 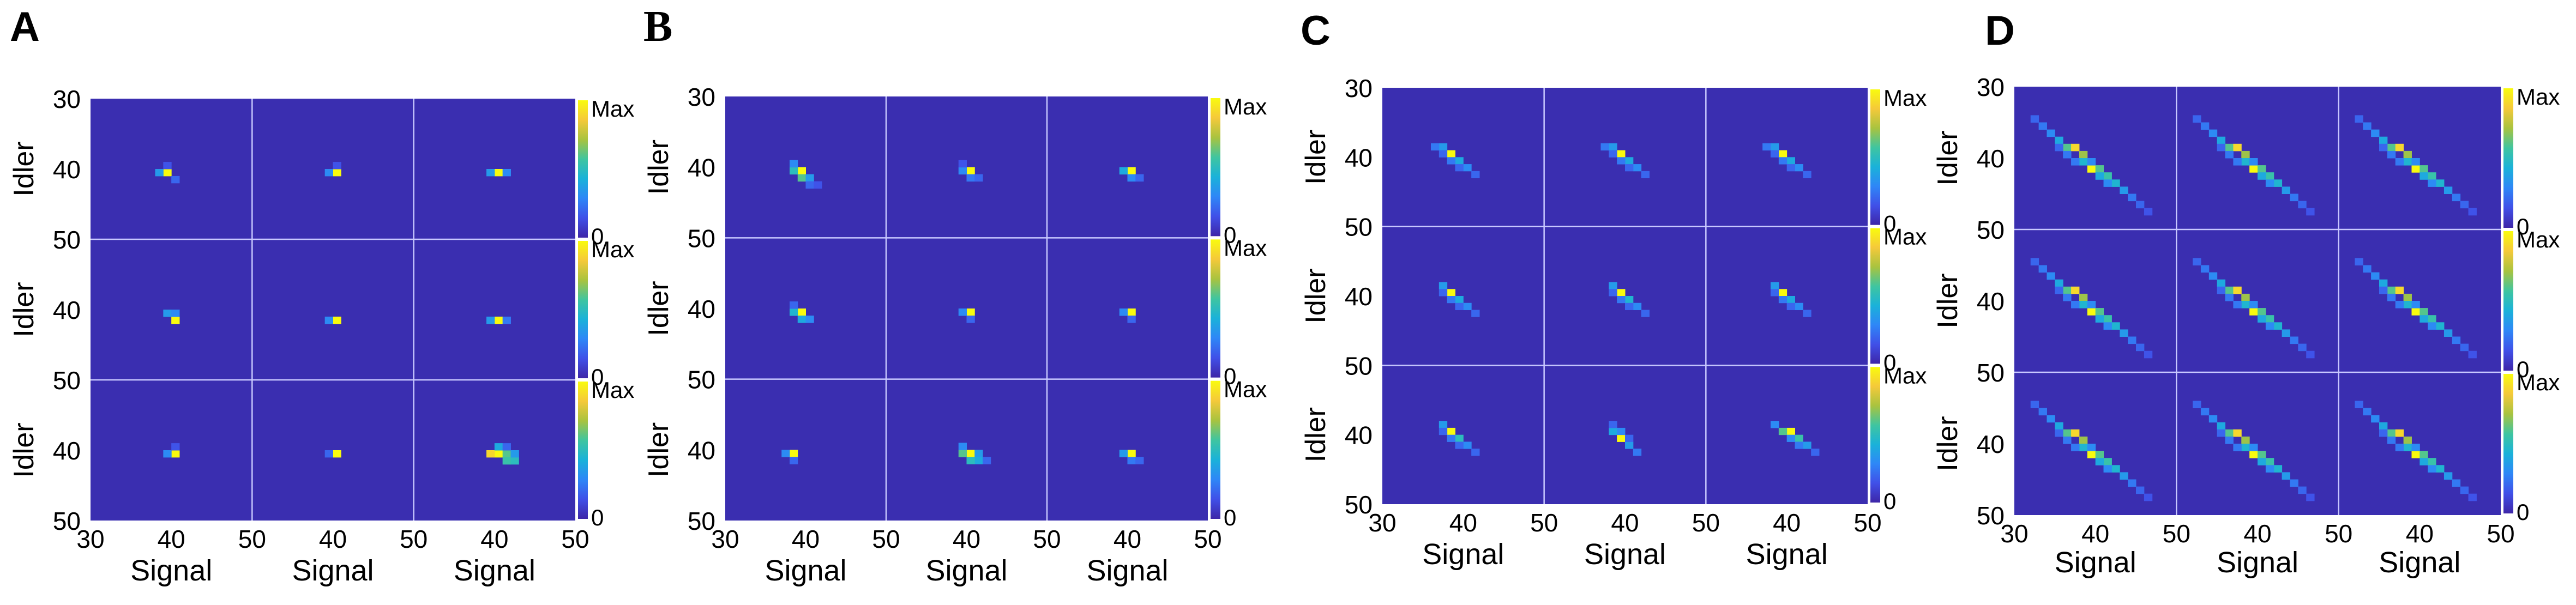 What do you see at coordinates (659, 167) in the screenshot?
I see `y-axis-label: Idler` at bounding box center [659, 167].